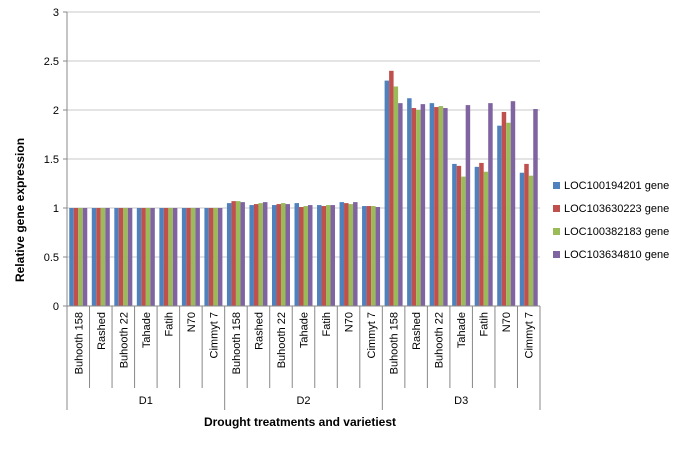 The image size is (686, 450). What do you see at coordinates (300, 422) in the screenshot?
I see `x-axis-title: Drought treatments and varietiest` at bounding box center [300, 422].